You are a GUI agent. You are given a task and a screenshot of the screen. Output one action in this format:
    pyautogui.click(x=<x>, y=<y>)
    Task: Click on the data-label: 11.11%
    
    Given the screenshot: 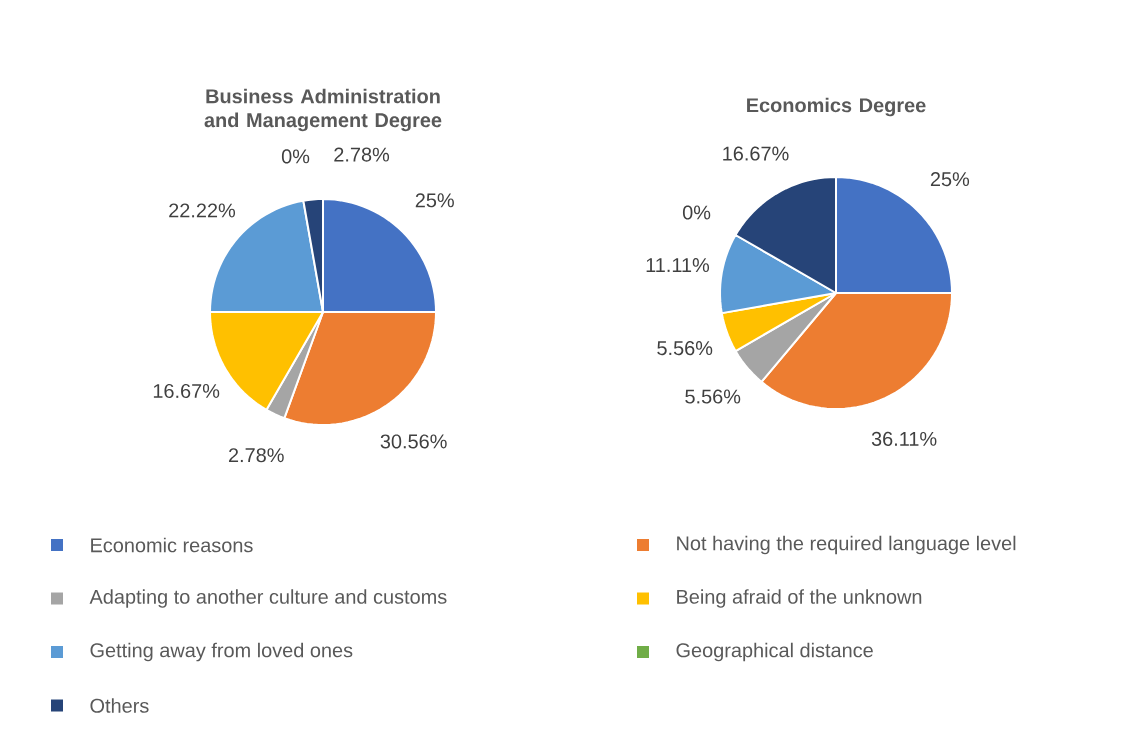 What is the action you would take?
    pyautogui.click(x=678, y=265)
    